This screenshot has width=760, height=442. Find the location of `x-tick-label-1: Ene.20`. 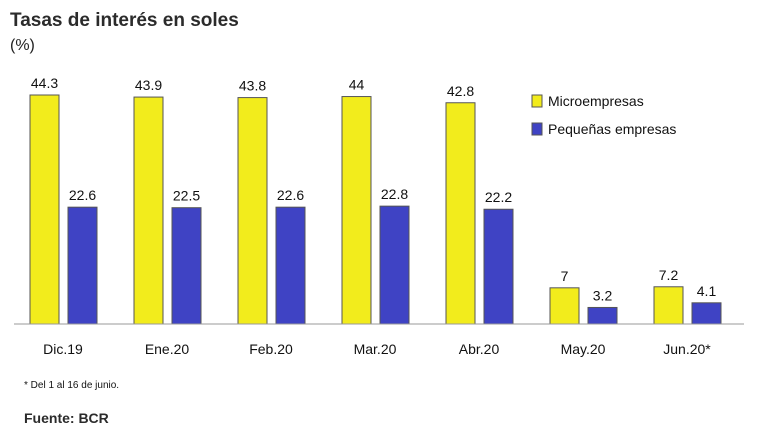

x-tick-label-1: Ene.20 is located at coordinates (167, 349).